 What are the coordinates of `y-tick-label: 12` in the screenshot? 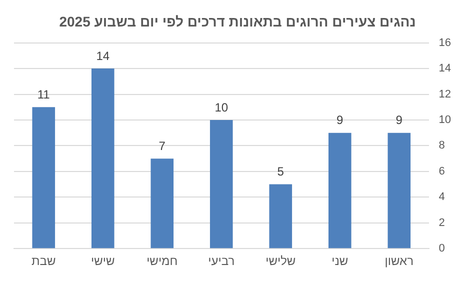 It's located at (445, 94).